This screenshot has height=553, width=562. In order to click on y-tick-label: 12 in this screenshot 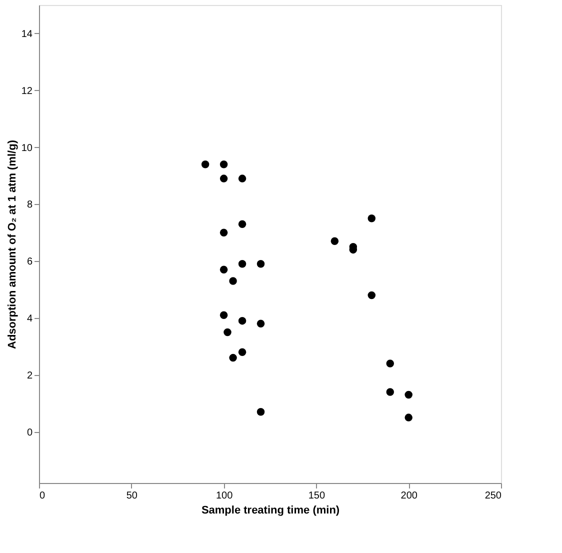, I will do `click(27, 91)`.